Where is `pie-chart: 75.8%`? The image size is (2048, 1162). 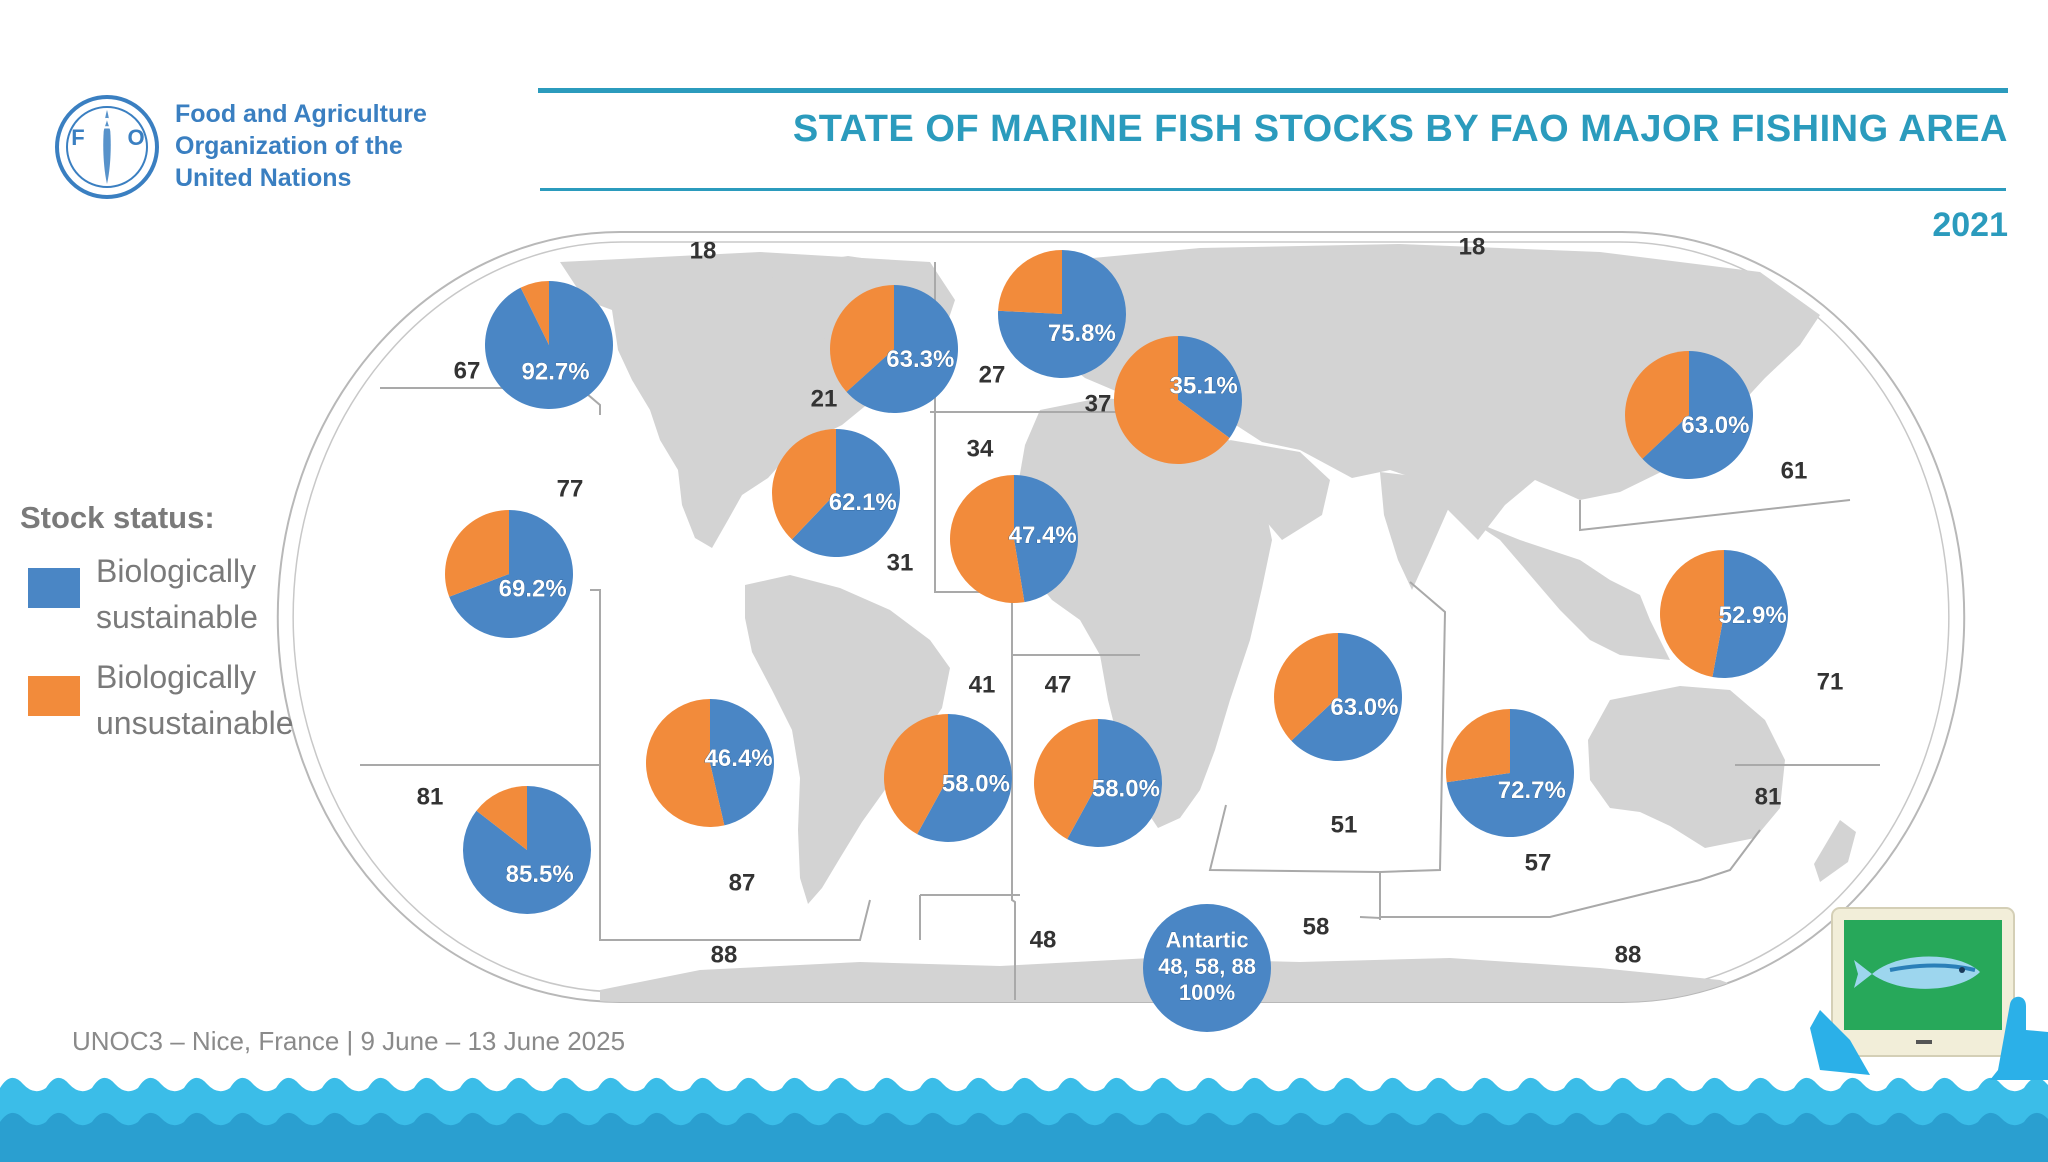
pie-chart: 75.8% is located at coordinates (1062, 314).